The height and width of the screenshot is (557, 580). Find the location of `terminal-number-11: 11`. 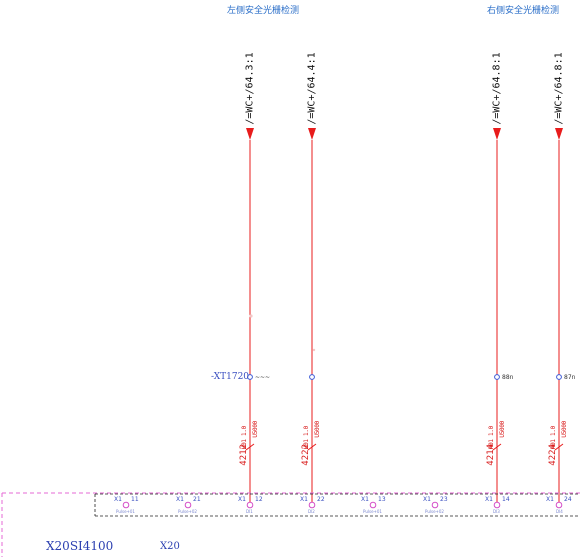

terminal-number-11: 11 is located at coordinates (135, 499).